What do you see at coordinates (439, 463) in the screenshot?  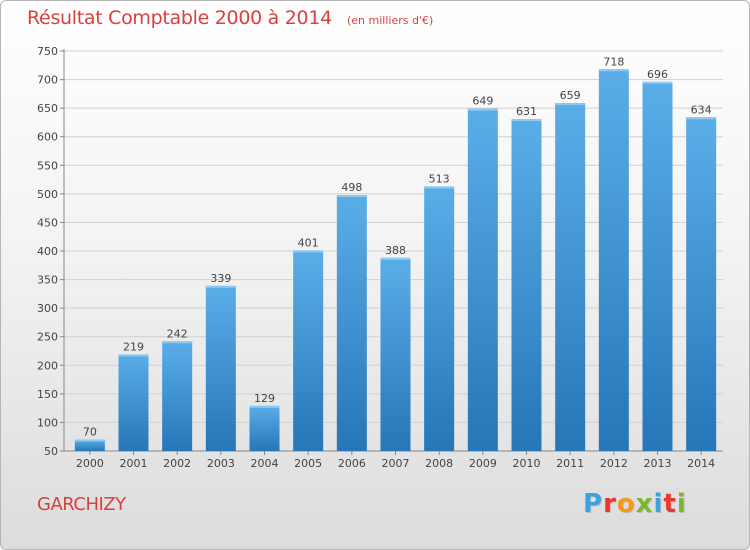 I see `x-tick-label-2008: 2008` at bounding box center [439, 463].